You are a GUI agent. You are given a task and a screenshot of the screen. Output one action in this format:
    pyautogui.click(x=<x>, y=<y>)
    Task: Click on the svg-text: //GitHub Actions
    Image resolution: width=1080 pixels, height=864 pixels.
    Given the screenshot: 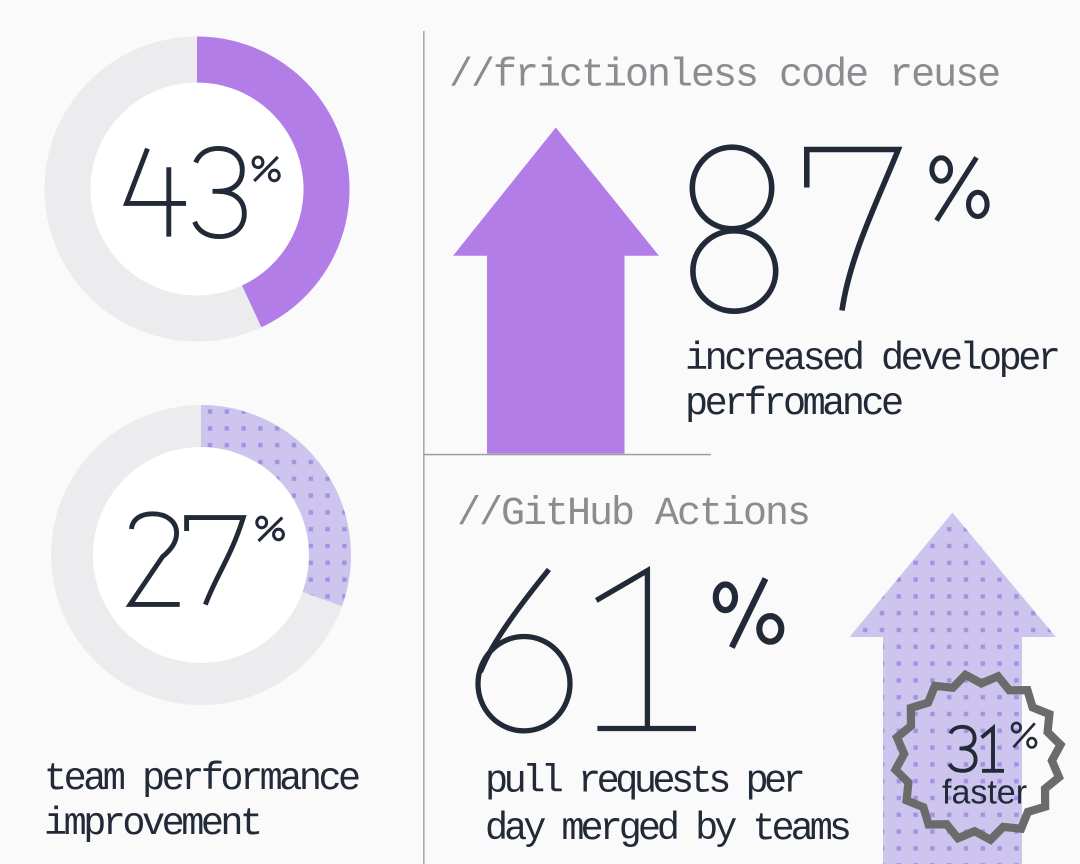 What is the action you would take?
    pyautogui.click(x=633, y=514)
    